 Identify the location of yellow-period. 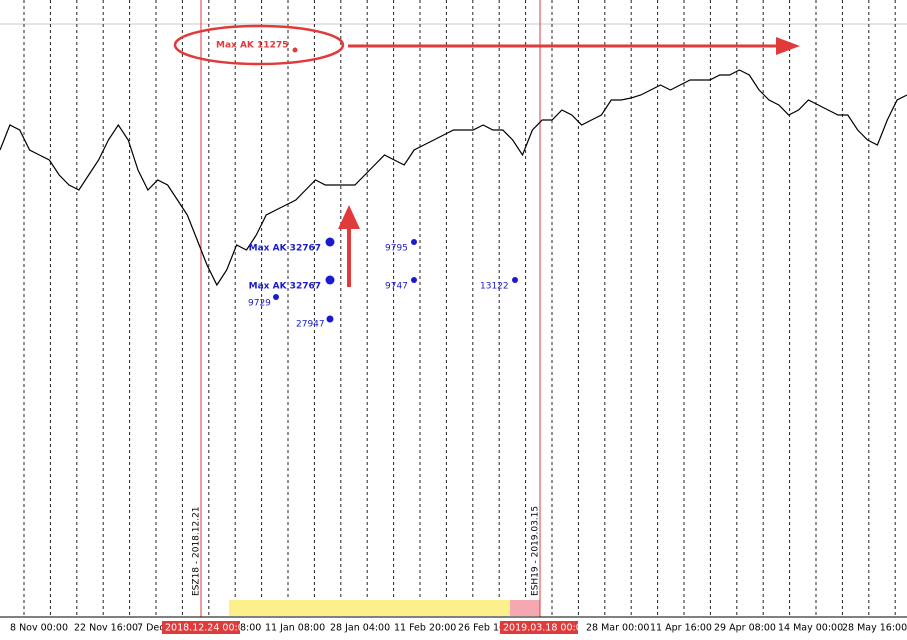
(369, 608).